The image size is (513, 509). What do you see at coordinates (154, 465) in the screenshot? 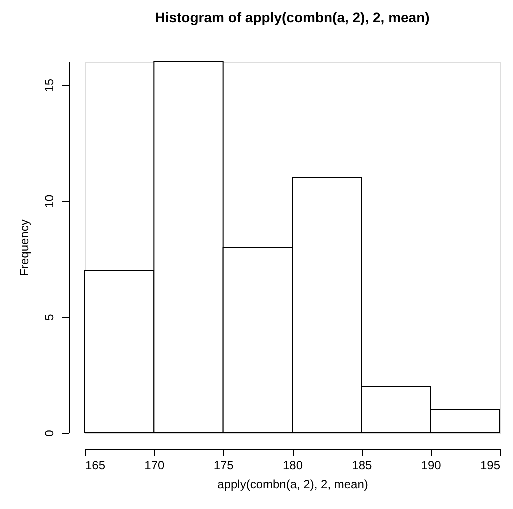
I see `x-tick-label: 170` at bounding box center [154, 465].